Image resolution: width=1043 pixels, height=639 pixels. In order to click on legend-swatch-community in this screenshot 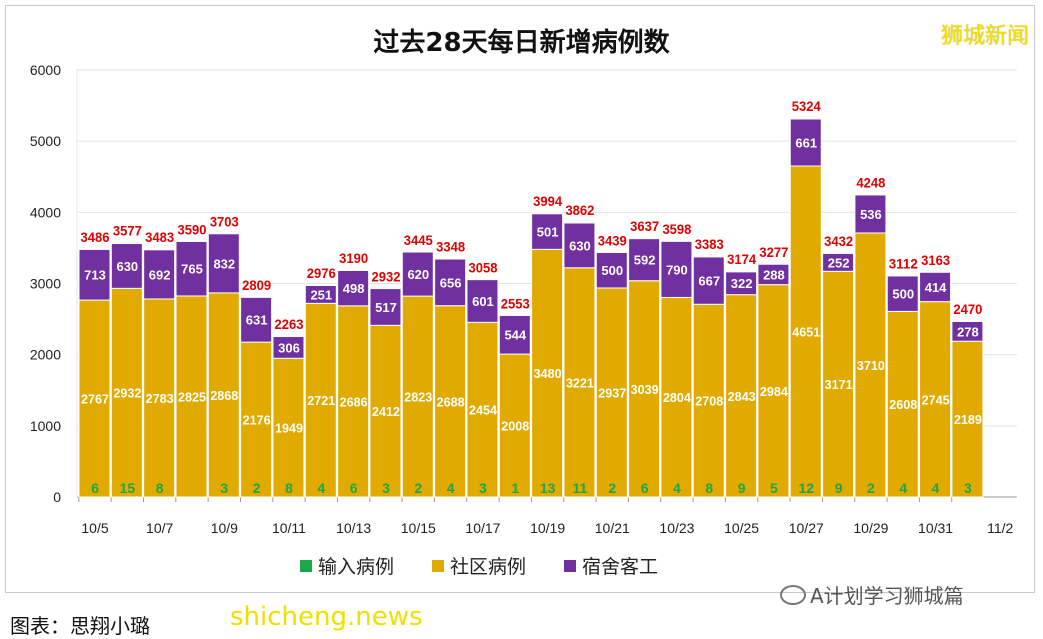, I will do `click(438, 565)`.